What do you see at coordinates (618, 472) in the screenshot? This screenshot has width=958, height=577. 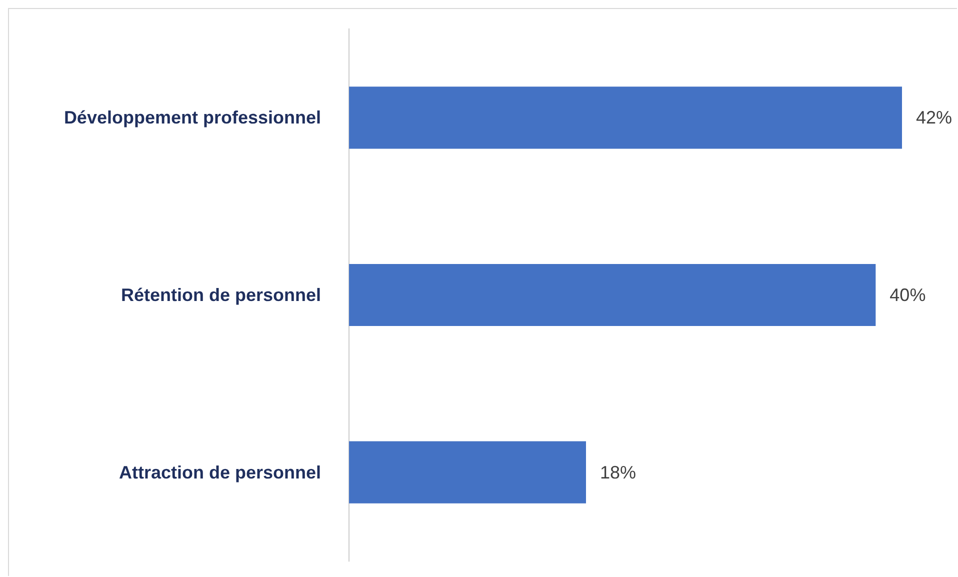 I see `data-label: 18%` at bounding box center [618, 472].